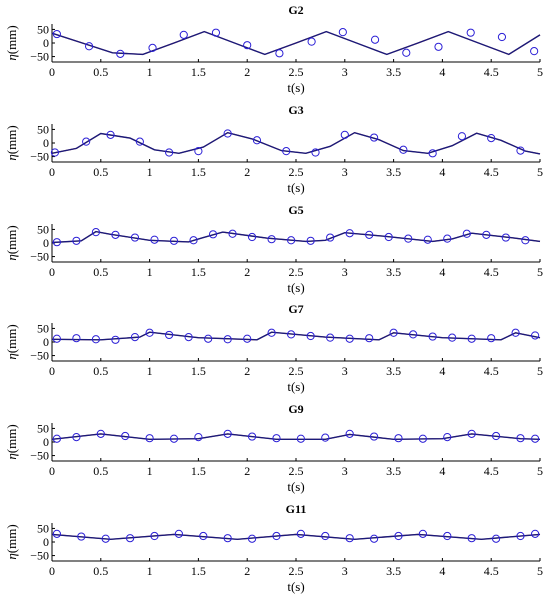 The width and height of the screenshot is (550, 602). I want to click on x-tick-label: 4.5, so click(491, 571).